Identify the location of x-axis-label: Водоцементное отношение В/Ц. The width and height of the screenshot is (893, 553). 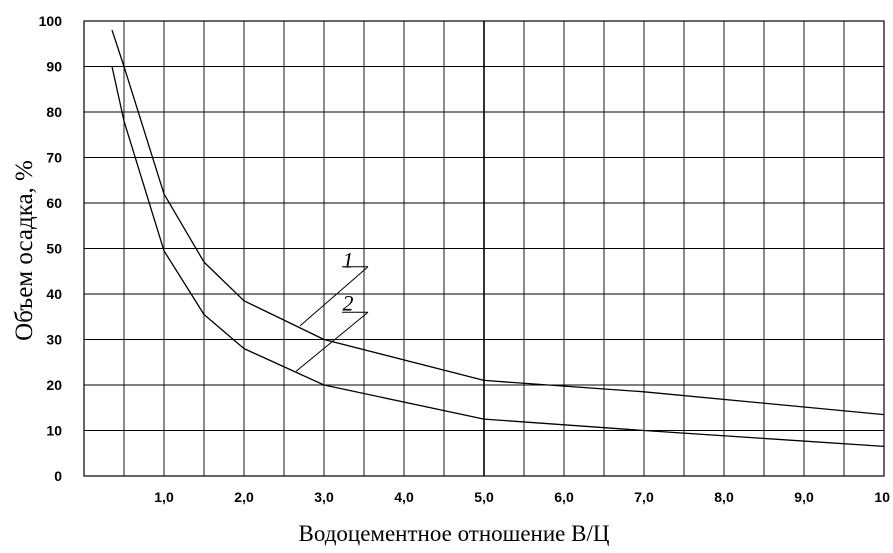
(454, 533).